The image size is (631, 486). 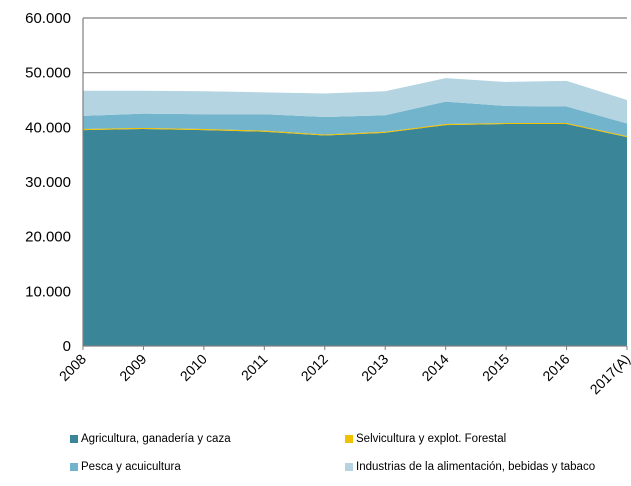 I want to click on y-tick-label-4: 40.000, so click(x=48, y=127).